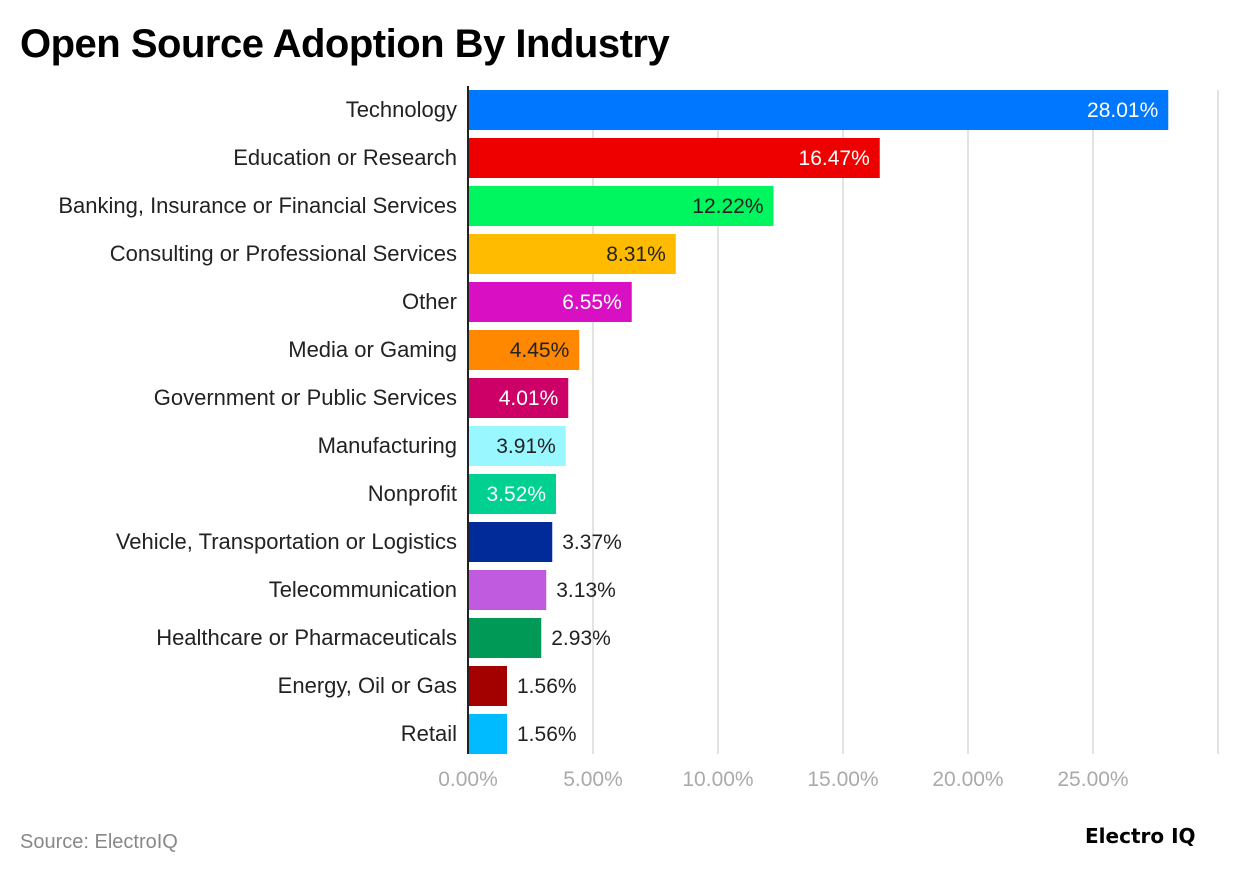 The height and width of the screenshot is (876, 1240). I want to click on source-note: Source: ElectroIQ, so click(99, 842).